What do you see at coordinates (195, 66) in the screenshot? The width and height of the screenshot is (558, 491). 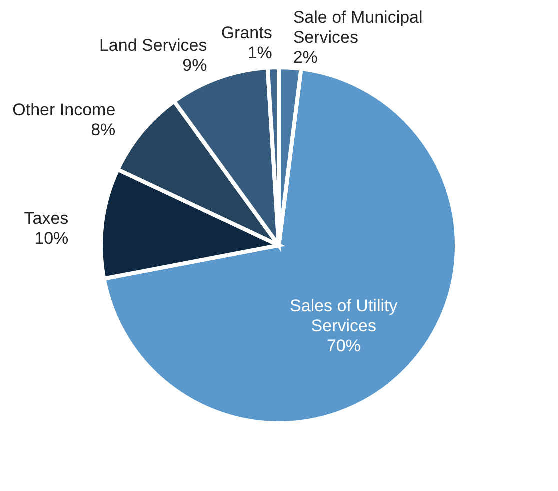 I see `data-label: 9%` at bounding box center [195, 66].